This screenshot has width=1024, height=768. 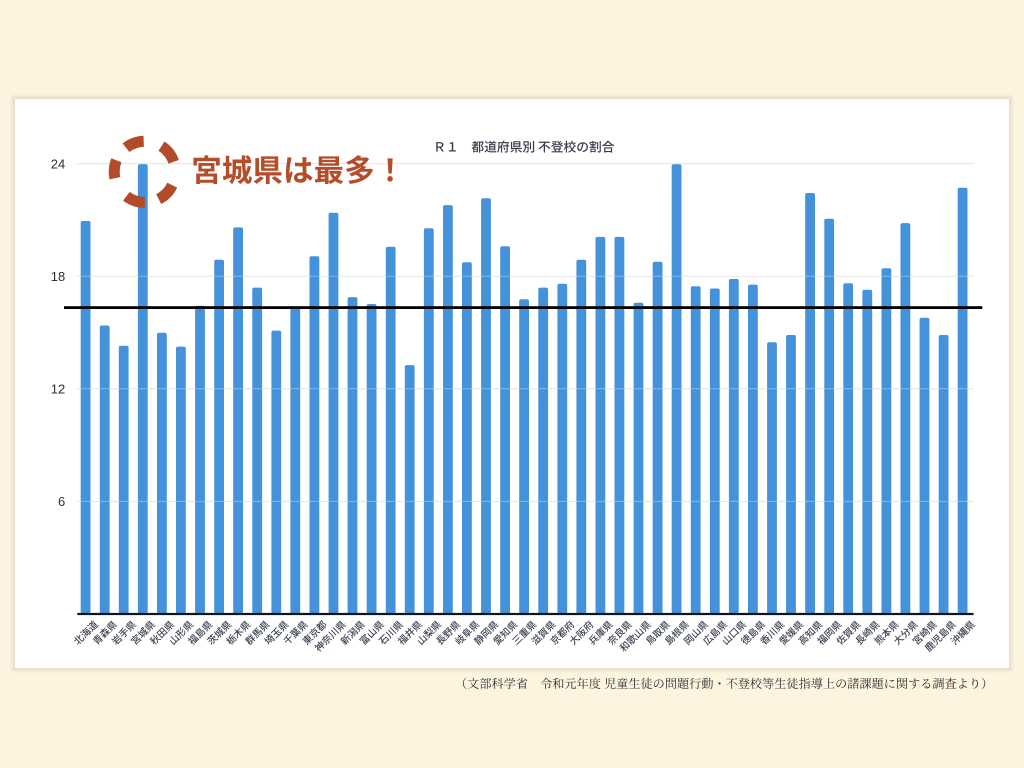 What do you see at coordinates (58, 163) in the screenshot?
I see `svg-text: 24` at bounding box center [58, 163].